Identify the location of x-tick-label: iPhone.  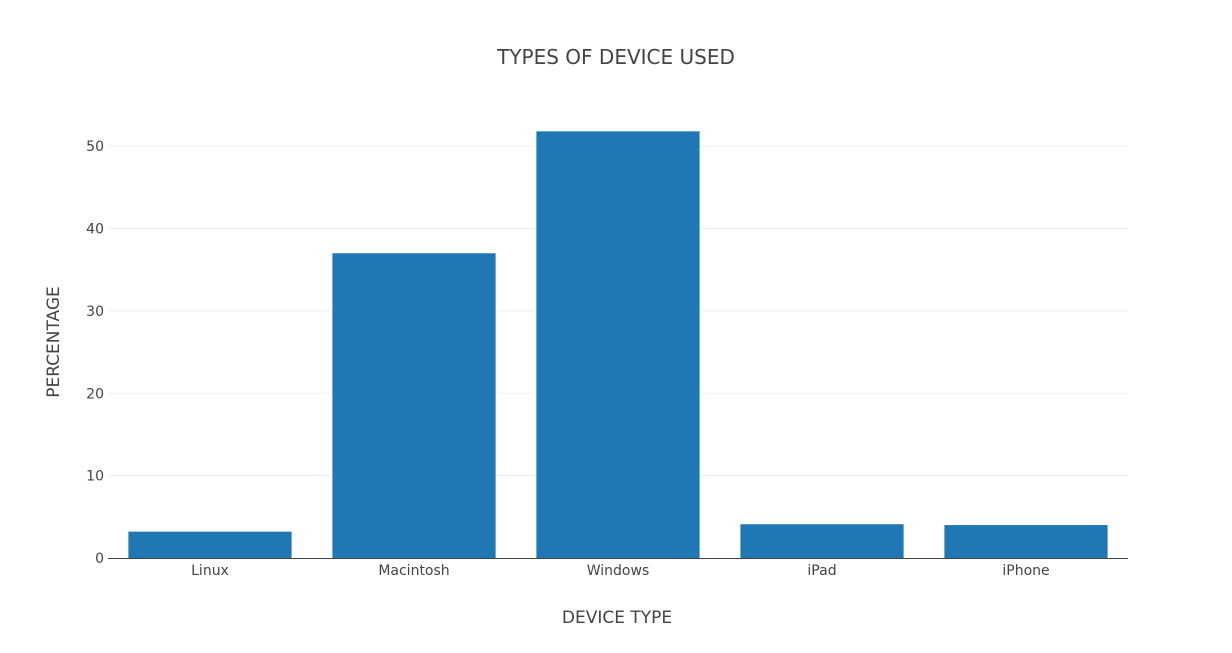
(1025, 571).